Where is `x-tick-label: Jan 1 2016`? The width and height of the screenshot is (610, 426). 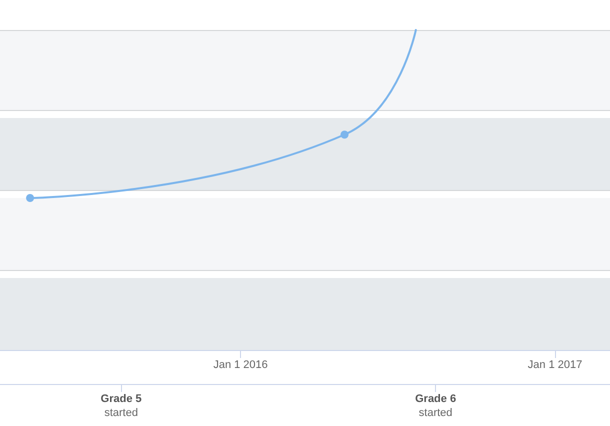 x-tick-label: Jan 1 2016 is located at coordinates (240, 365).